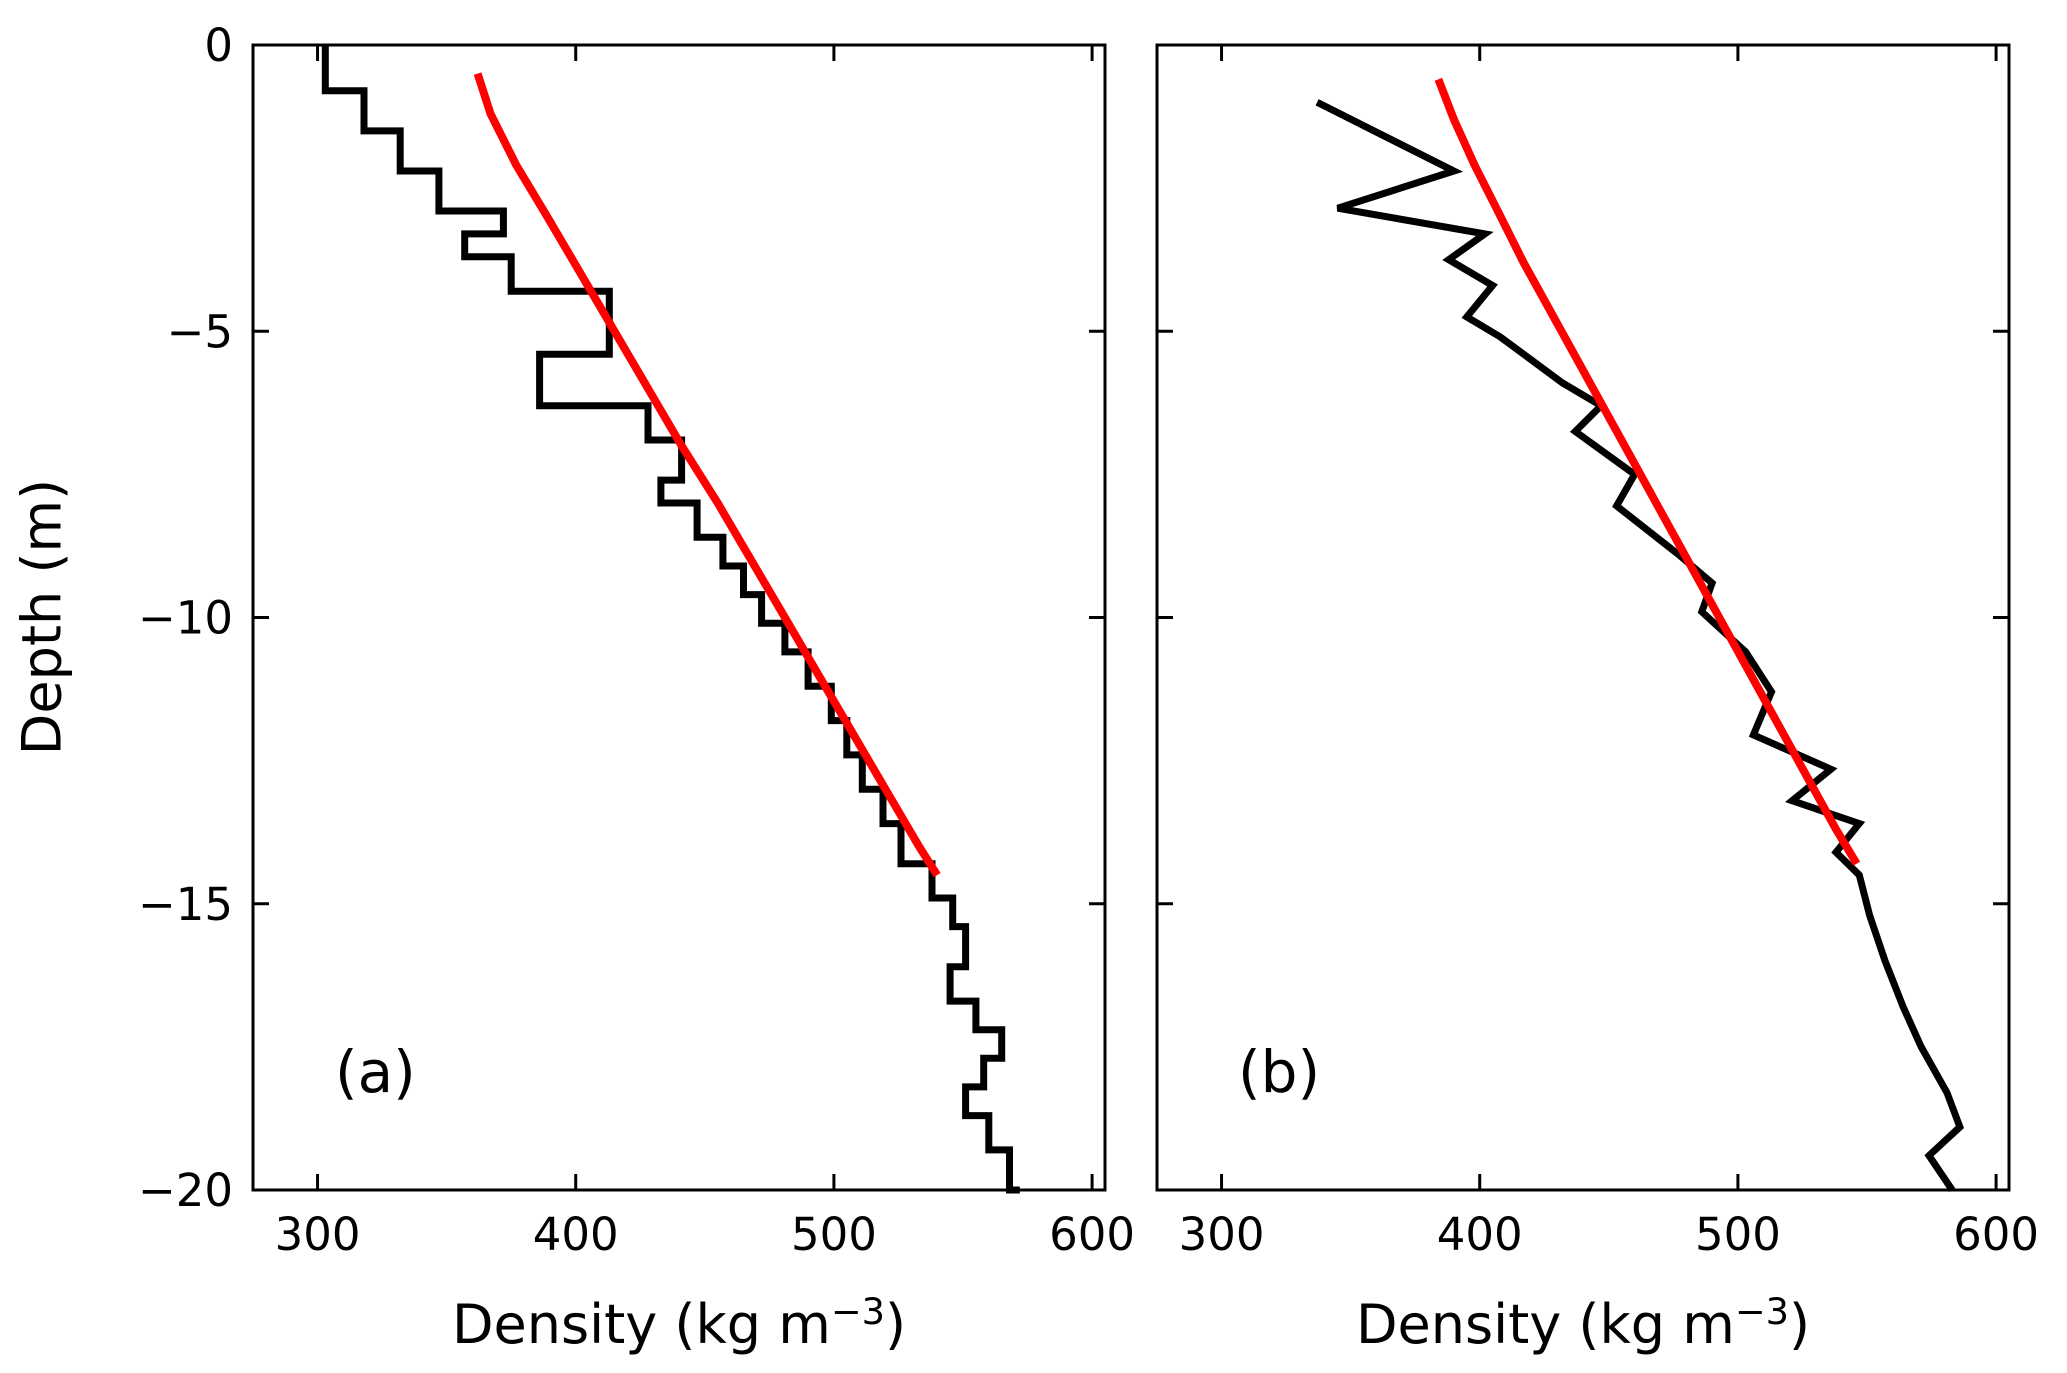 The width and height of the screenshot is (2067, 1373). Describe the element at coordinates (218, 45) in the screenshot. I see `y-tick-label: 0` at that location.